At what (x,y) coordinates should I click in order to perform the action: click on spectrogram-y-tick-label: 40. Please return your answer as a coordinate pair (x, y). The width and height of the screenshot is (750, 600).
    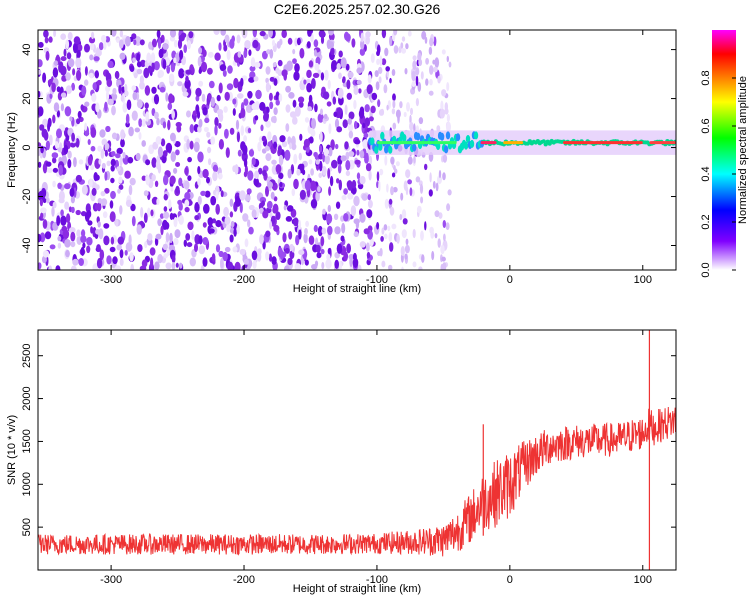
    Looking at the image, I should click on (27, 49).